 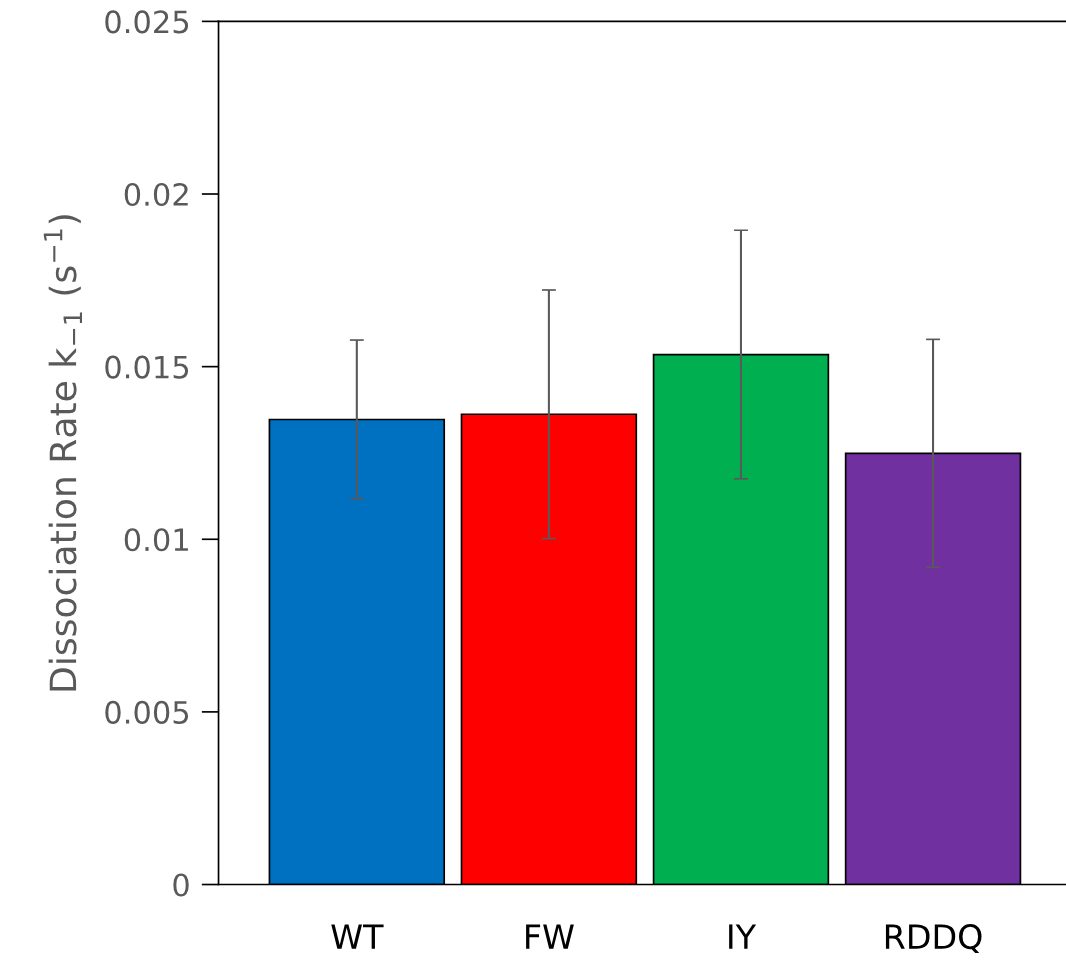 What do you see at coordinates (933, 939) in the screenshot?
I see `x-tick-label: RDDQ` at bounding box center [933, 939].